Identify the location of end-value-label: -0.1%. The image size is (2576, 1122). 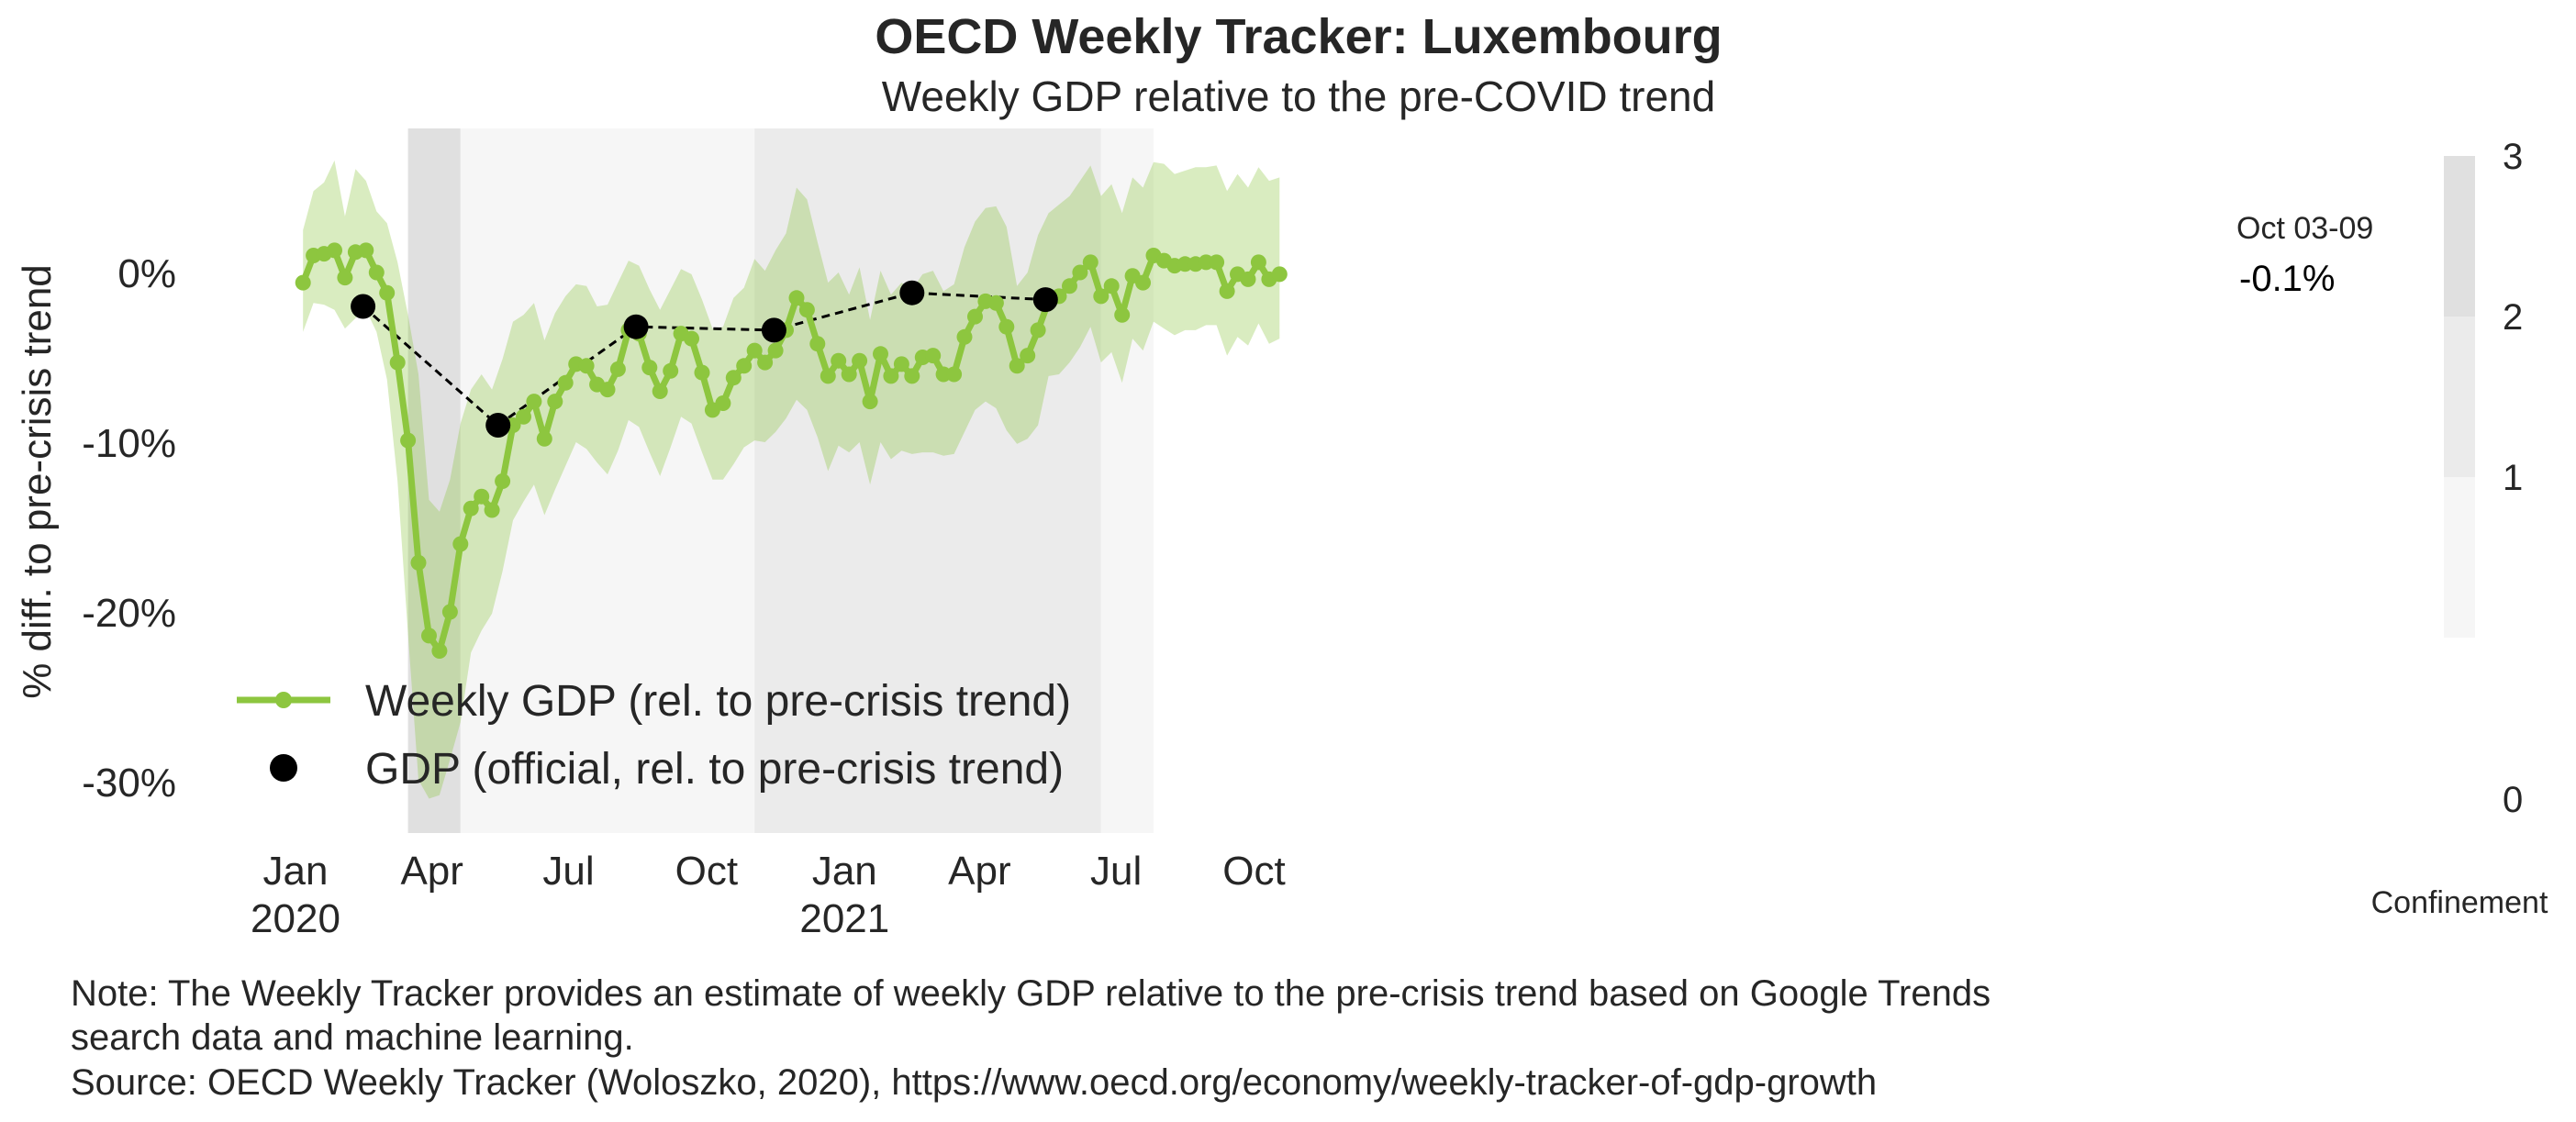
(2287, 279).